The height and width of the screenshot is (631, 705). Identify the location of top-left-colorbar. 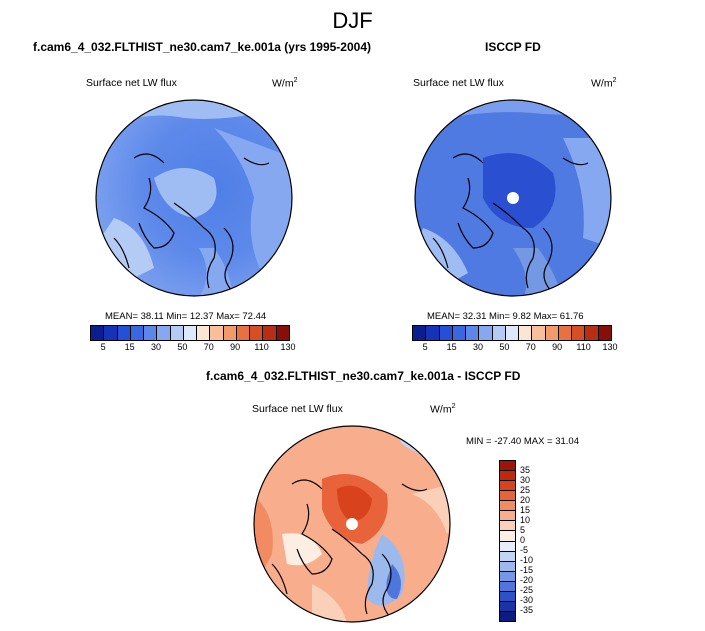
(190, 333).